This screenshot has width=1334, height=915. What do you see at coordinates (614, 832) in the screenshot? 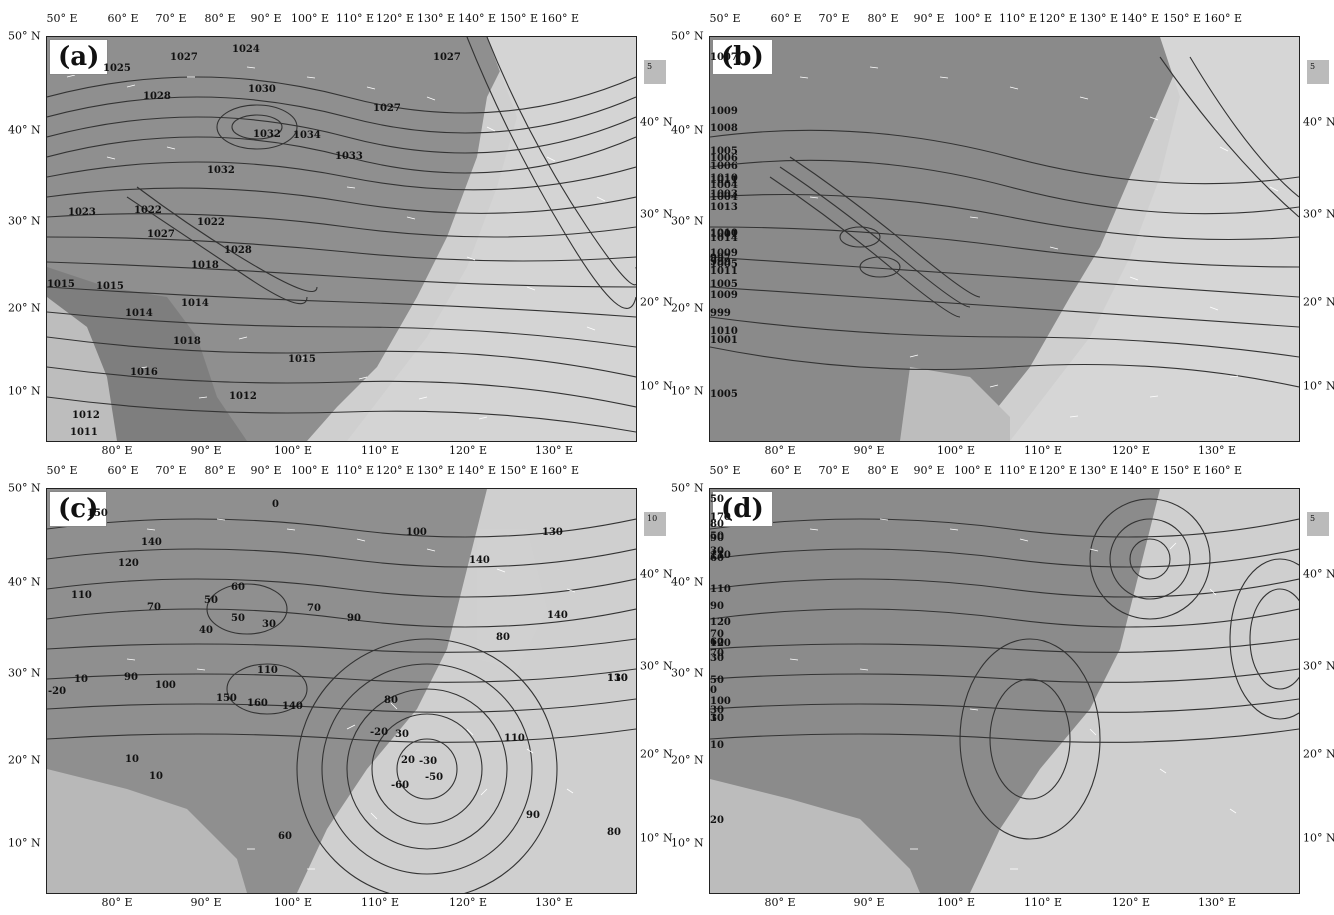
I see `contour-label: 80` at bounding box center [614, 832].